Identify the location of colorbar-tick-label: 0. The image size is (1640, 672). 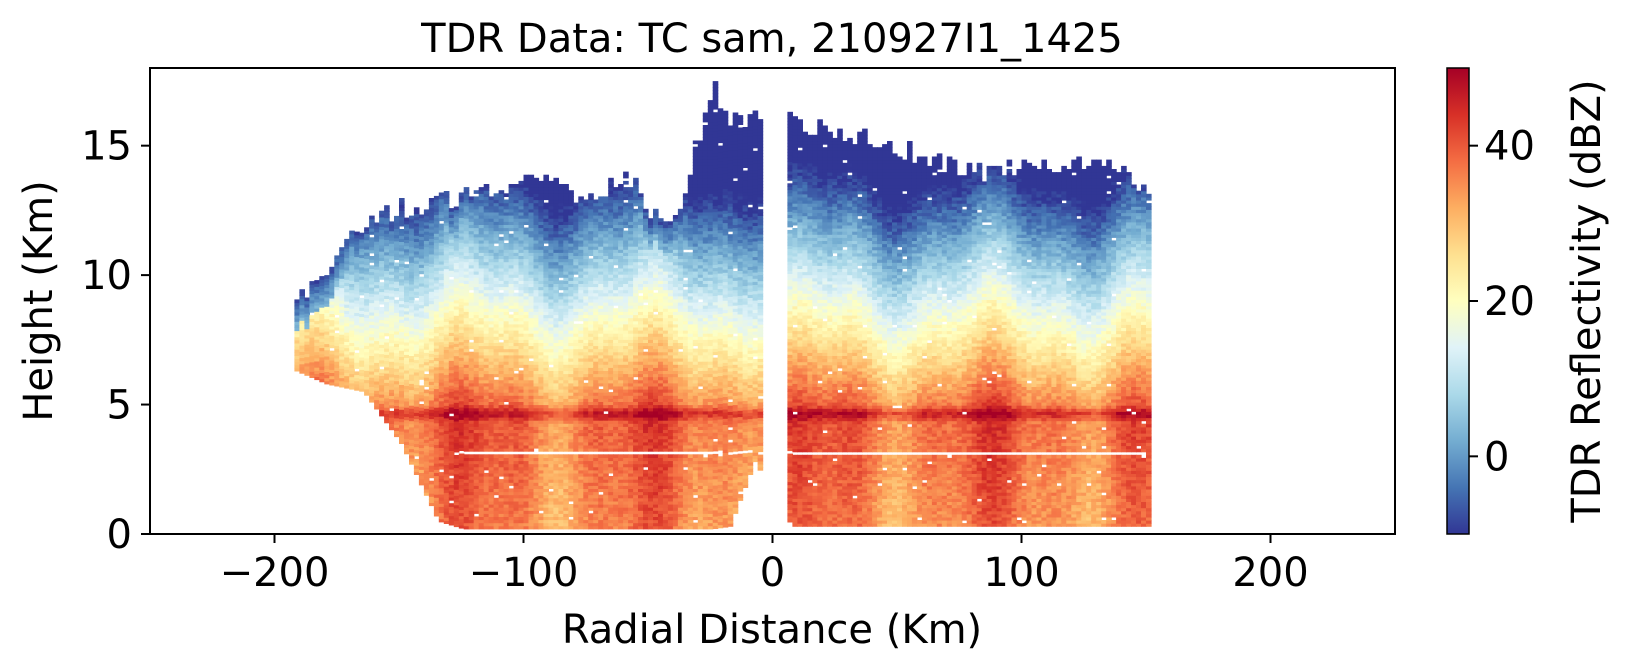
(1496, 457).